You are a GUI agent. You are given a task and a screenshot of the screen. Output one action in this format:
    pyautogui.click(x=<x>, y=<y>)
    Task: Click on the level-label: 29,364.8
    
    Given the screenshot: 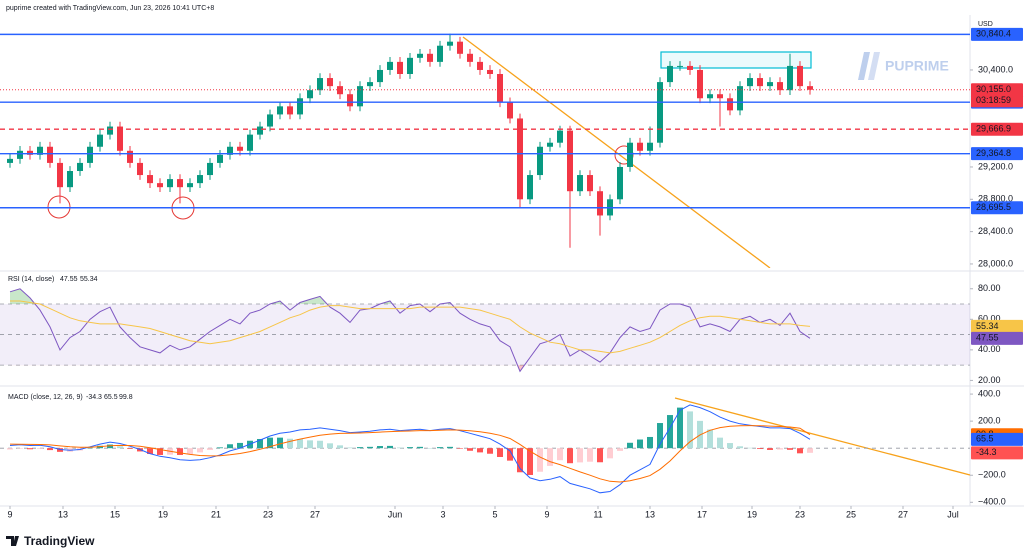 What is the action you would take?
    pyautogui.click(x=993, y=153)
    